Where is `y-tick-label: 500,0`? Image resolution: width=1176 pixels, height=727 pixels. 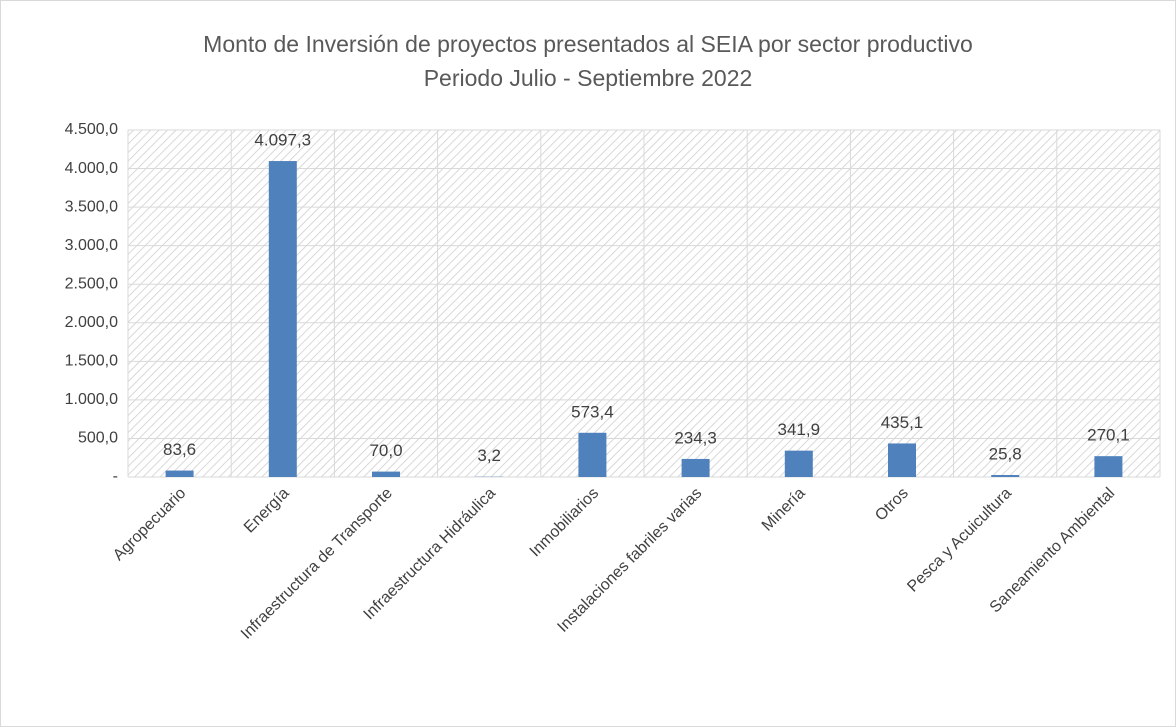
y-tick-label: 500,0 is located at coordinates (98, 438).